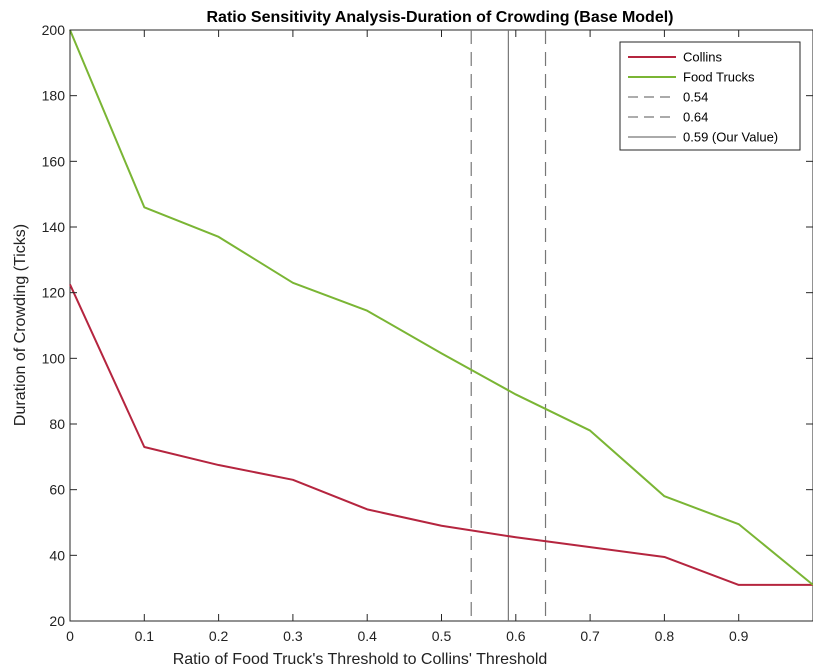  What do you see at coordinates (54, 161) in the screenshot?
I see `y-tick-label: 160` at bounding box center [54, 161].